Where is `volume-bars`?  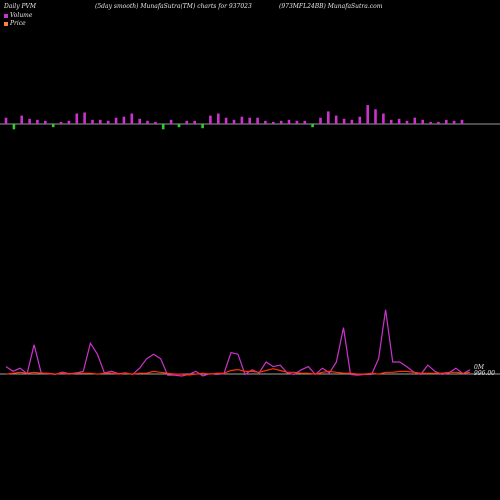 volume-bars is located at coordinates (234, 117).